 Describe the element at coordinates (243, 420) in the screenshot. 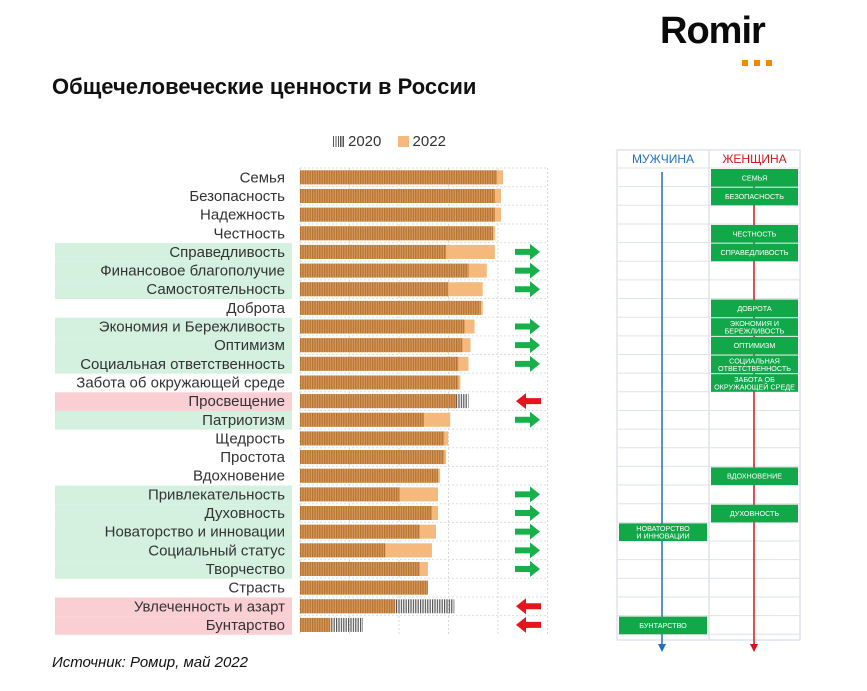

I see `category-label: Патриотизм` at that location.